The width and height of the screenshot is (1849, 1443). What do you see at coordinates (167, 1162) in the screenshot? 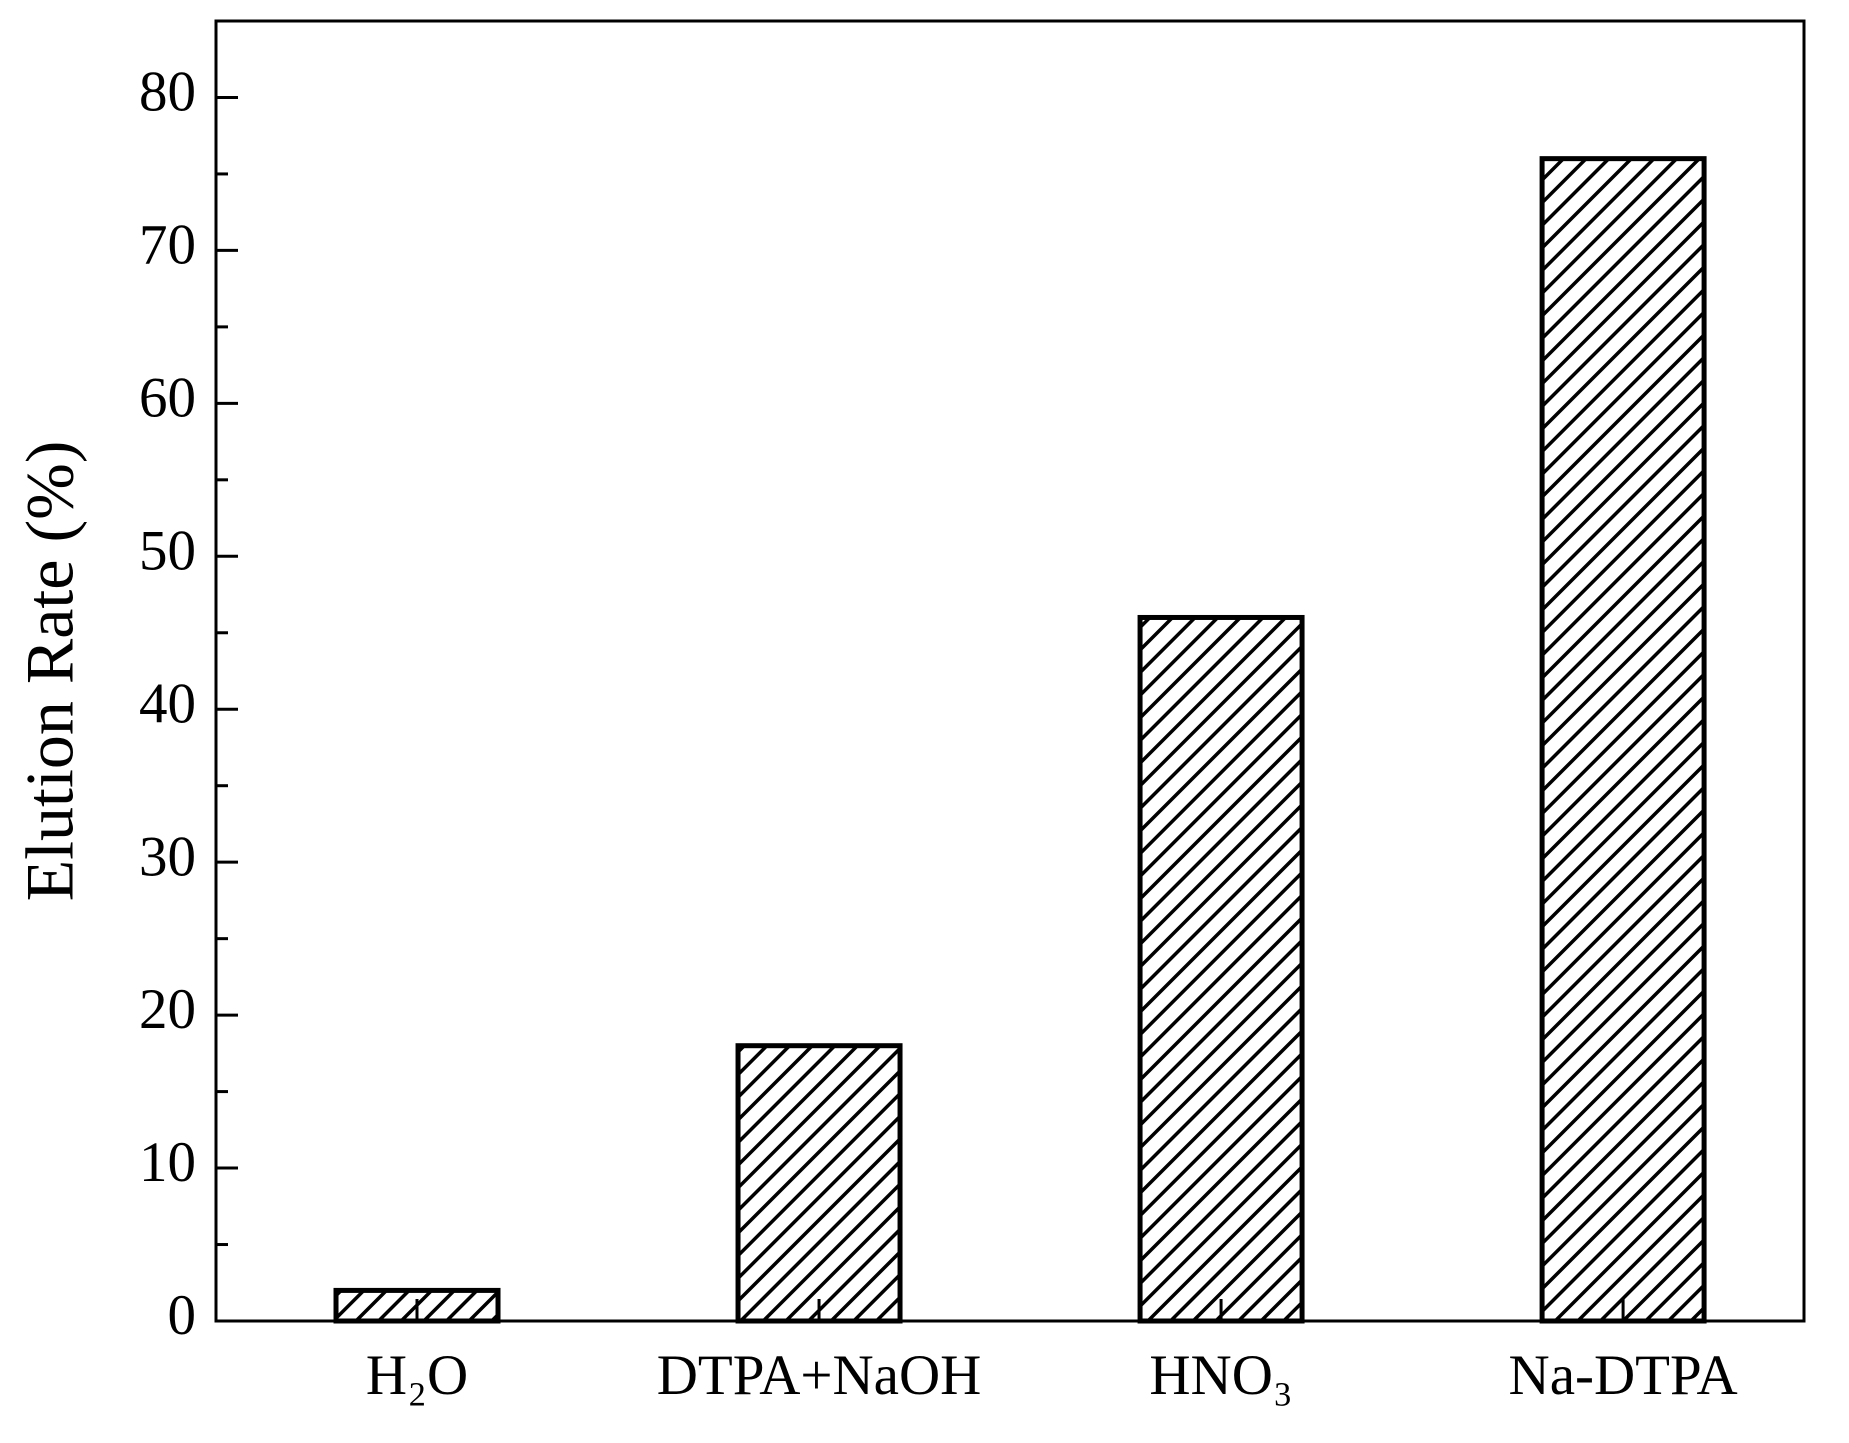
I see `y-tick-label: 10` at bounding box center [167, 1162].